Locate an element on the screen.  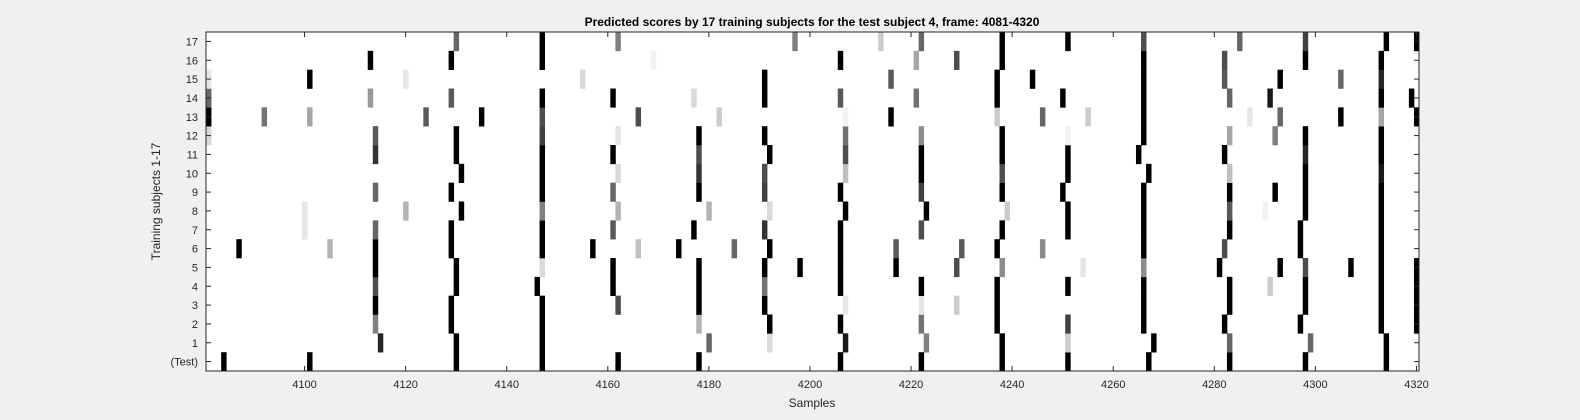
y-tick-label: 14 is located at coordinates (192, 99).